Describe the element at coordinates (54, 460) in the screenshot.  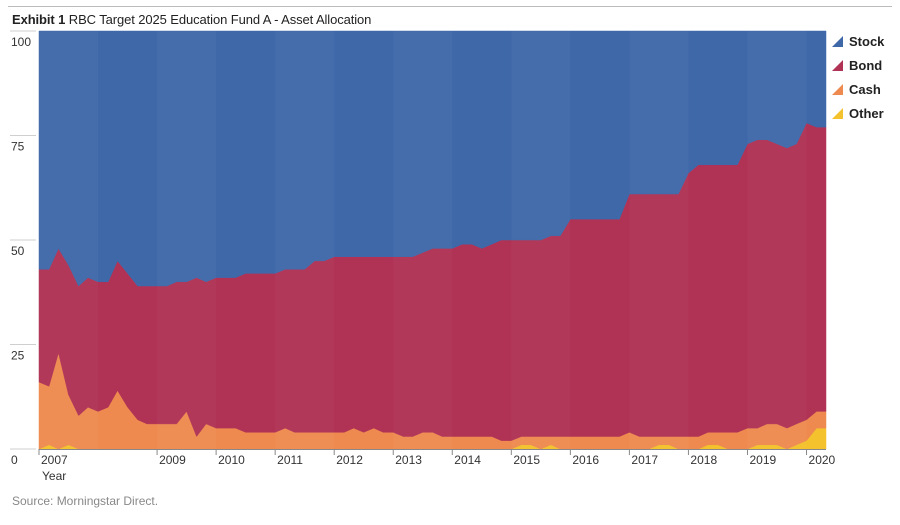
I see `x-tick-label: 2007` at that location.